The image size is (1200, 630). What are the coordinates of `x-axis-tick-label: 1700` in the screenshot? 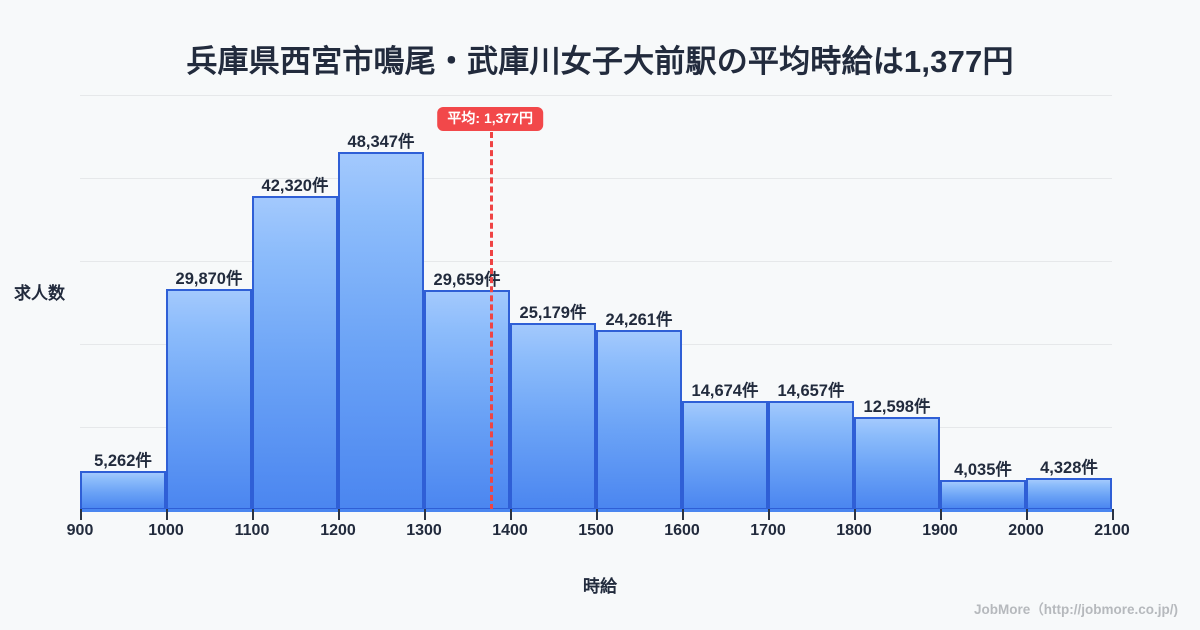 It's located at (768, 530).